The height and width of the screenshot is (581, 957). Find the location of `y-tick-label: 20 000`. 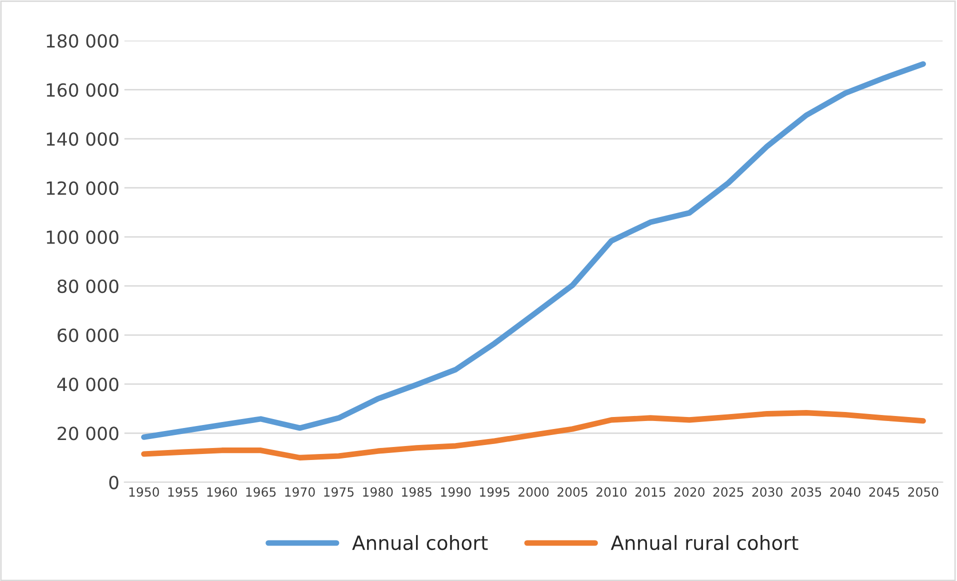

y-tick-label: 20 000 is located at coordinates (88, 433).